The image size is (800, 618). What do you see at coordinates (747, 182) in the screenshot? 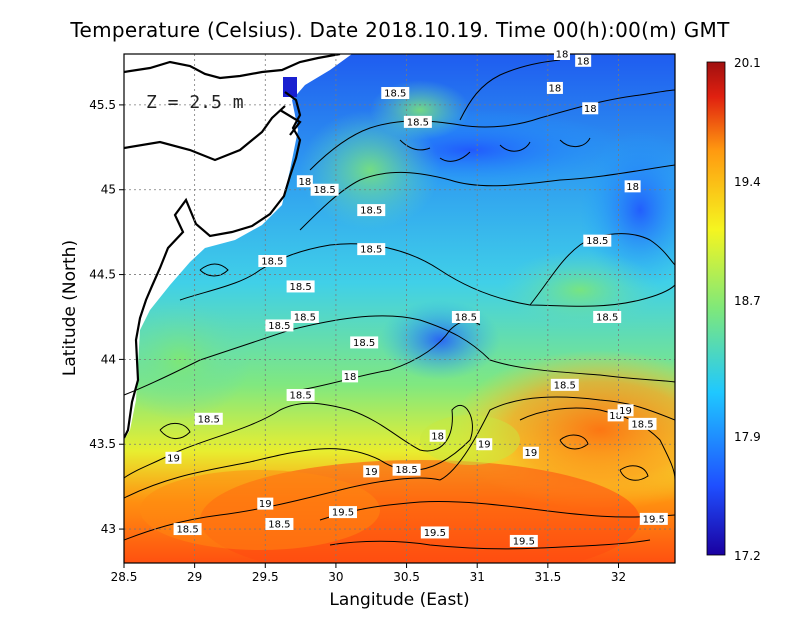
I see `colorbar-tick-label: 19.4` at bounding box center [747, 182].